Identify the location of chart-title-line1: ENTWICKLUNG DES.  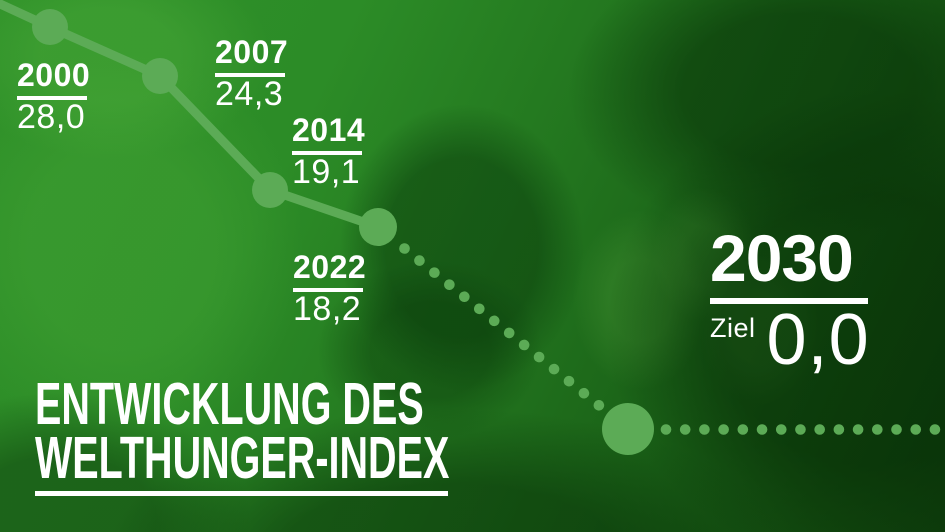
(229, 404).